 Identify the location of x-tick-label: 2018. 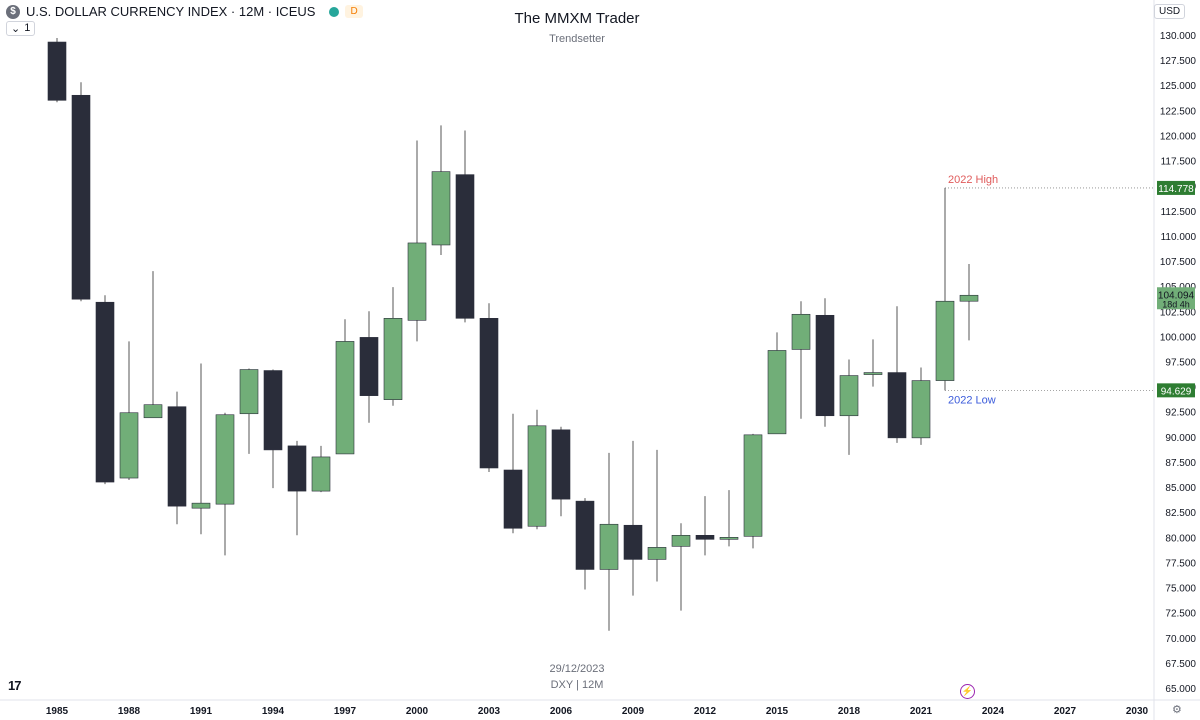
(849, 711).